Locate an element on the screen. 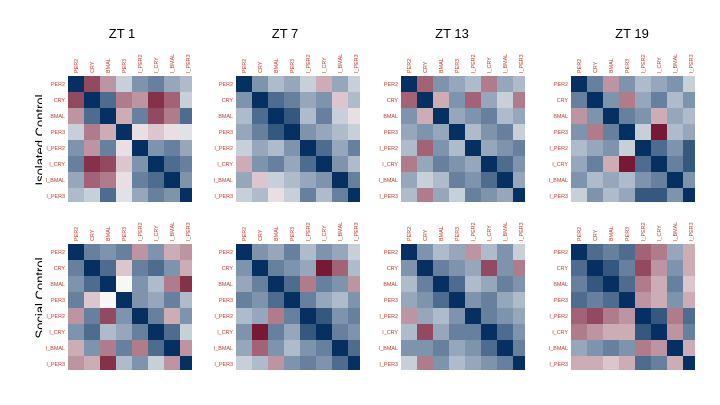 The height and width of the screenshot is (405, 720). col-label-i_per2: I_PER2 is located at coordinates (309, 63).